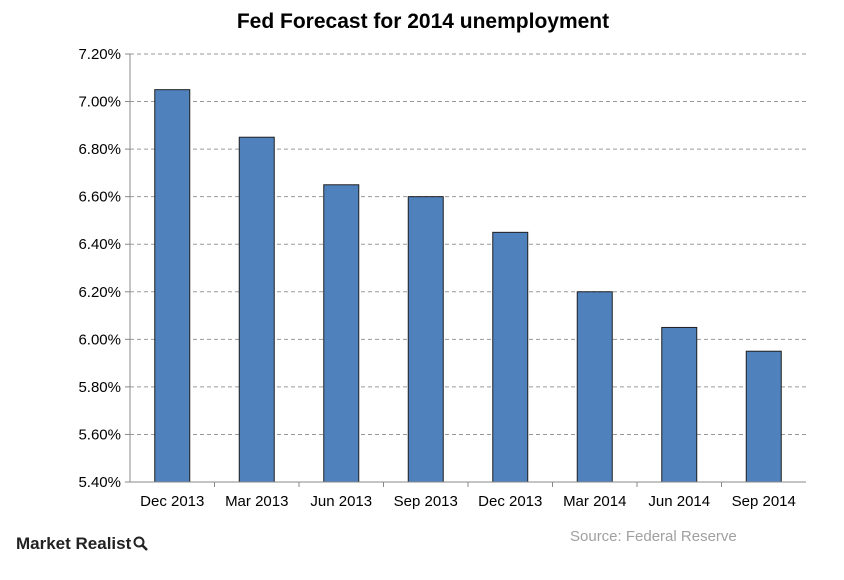 The width and height of the screenshot is (844, 580). What do you see at coordinates (99, 434) in the screenshot?
I see `y-tick-label: 5.60%` at bounding box center [99, 434].